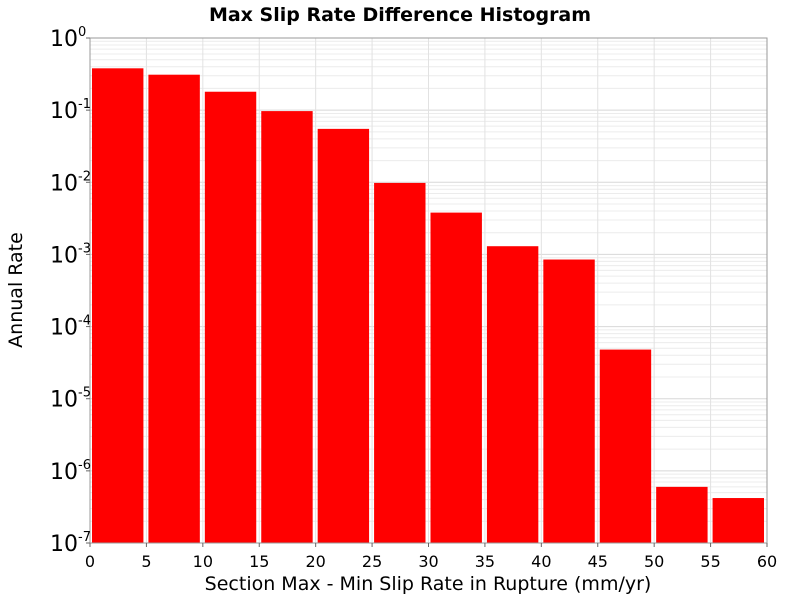 The image size is (800, 600). What do you see at coordinates (203, 561) in the screenshot?
I see `x-tick-label: 10` at bounding box center [203, 561].